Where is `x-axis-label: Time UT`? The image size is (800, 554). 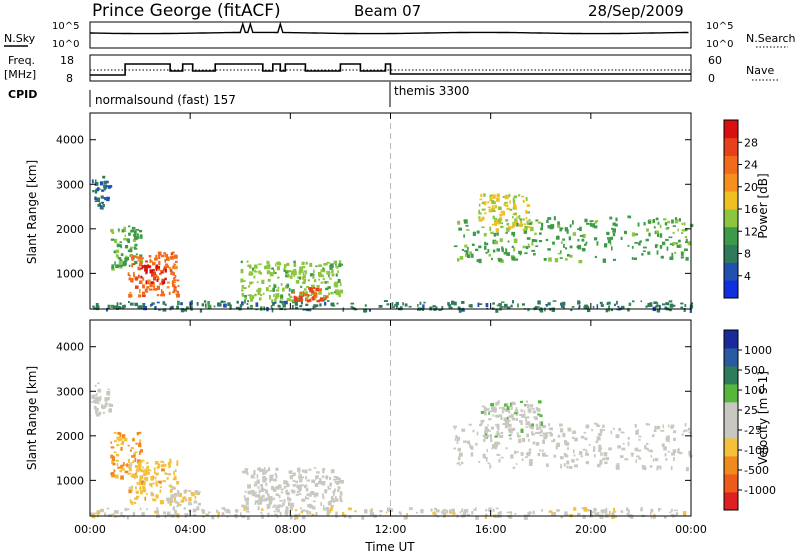 x-axis-label: Time UT is located at coordinates (389, 547).